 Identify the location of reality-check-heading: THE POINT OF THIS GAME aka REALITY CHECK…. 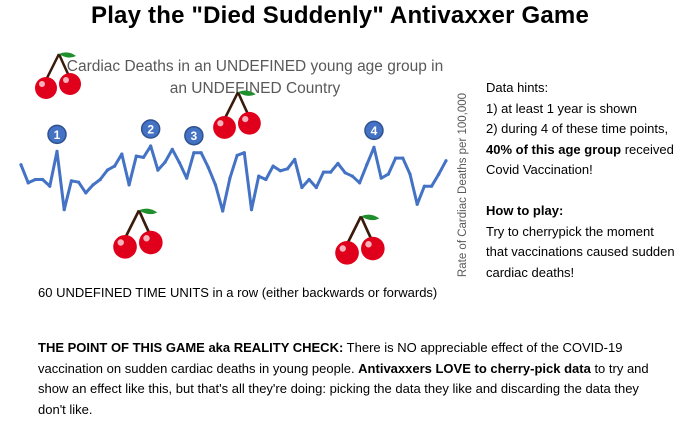
(191, 347).